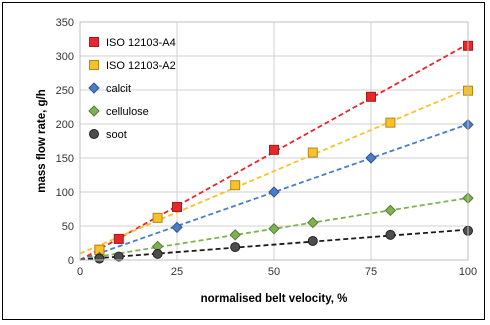 Image resolution: width=490 pixels, height=325 pixels. What do you see at coordinates (371, 272) in the screenshot?
I see `x-tick-label: 75` at bounding box center [371, 272].